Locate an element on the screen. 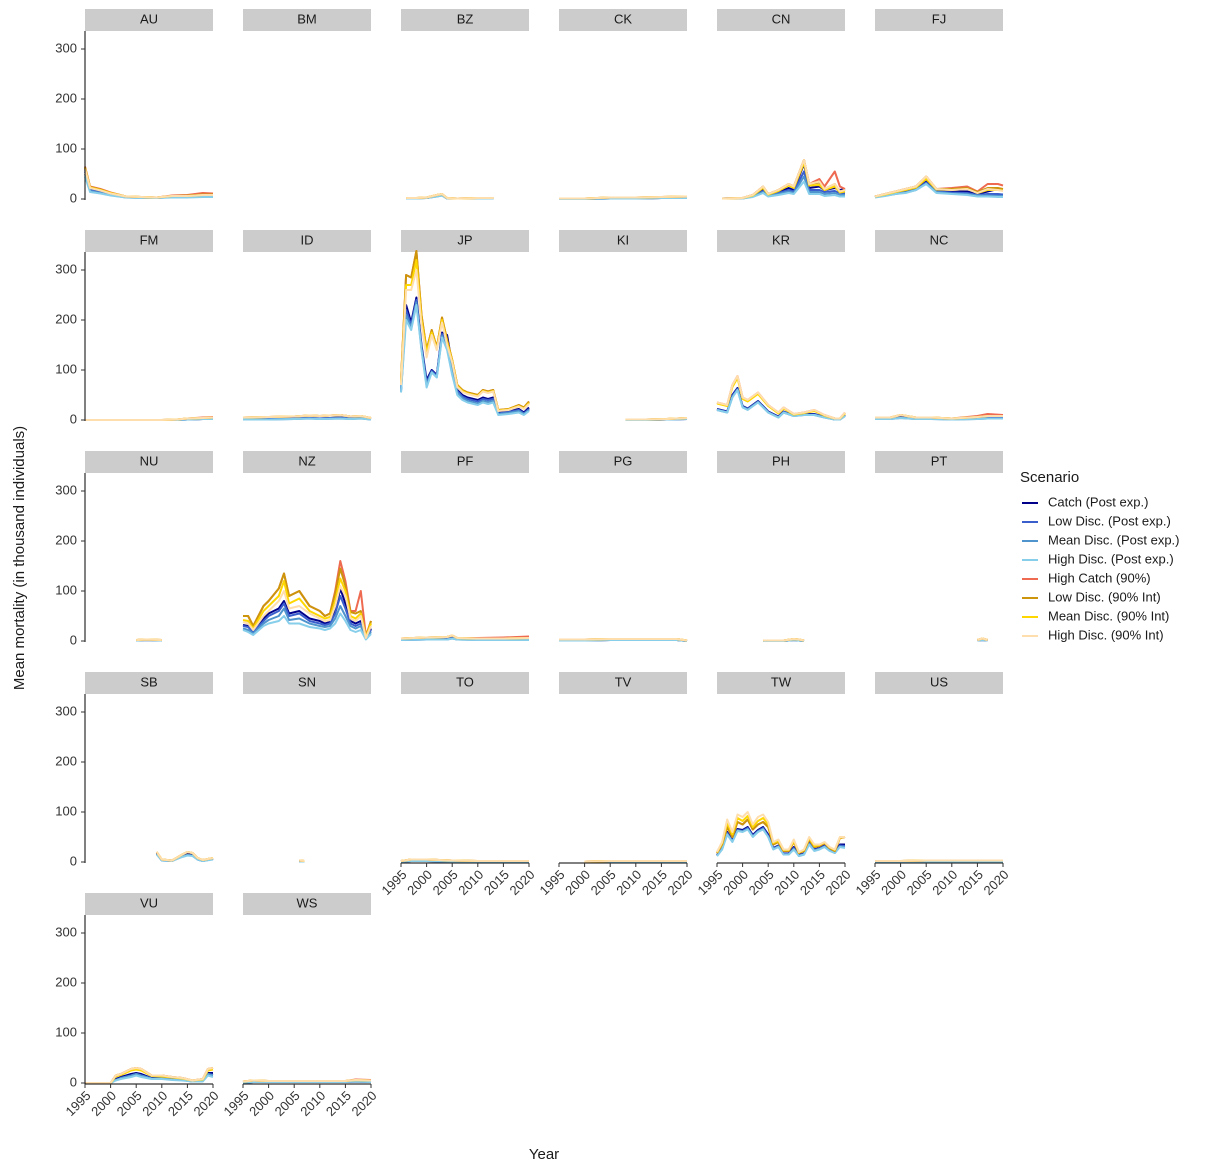 This screenshot has height=1165, width=1209. strip-label: KI is located at coordinates (623, 239).